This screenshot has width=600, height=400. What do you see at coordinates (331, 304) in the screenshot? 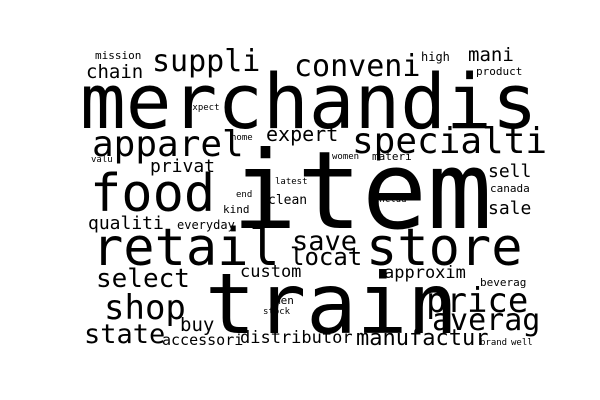
I see `word-train: train` at bounding box center [331, 304].